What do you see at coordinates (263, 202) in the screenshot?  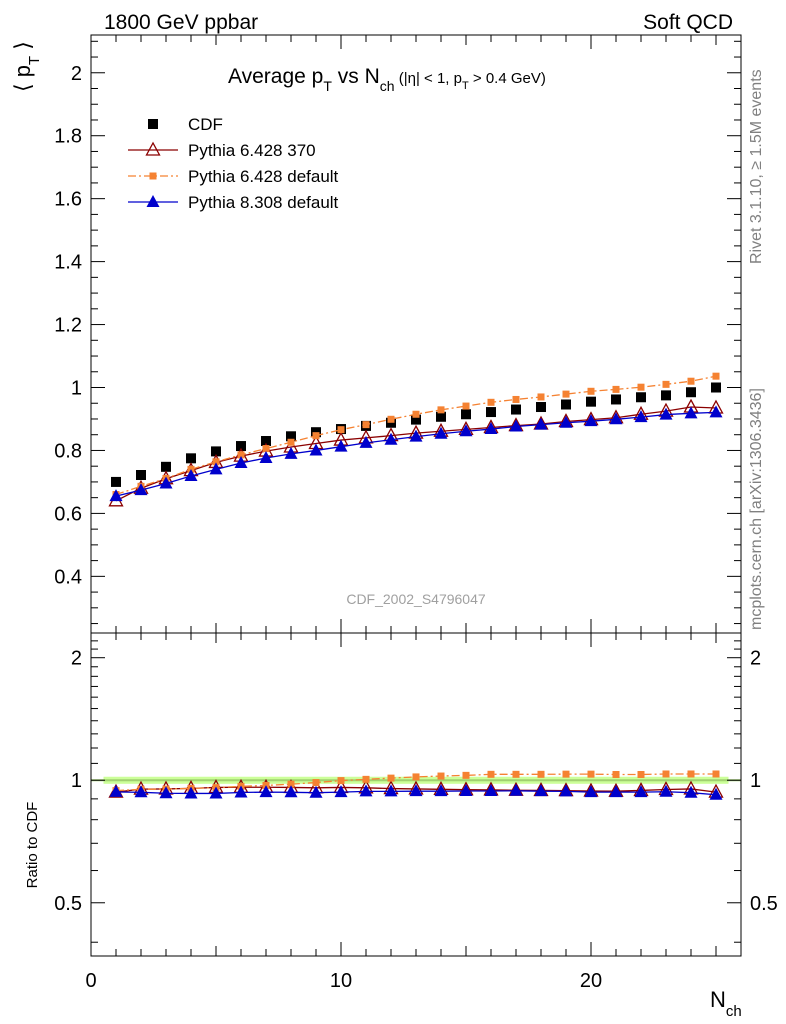 I see `legend-label: Pythia 8.308 default` at bounding box center [263, 202].